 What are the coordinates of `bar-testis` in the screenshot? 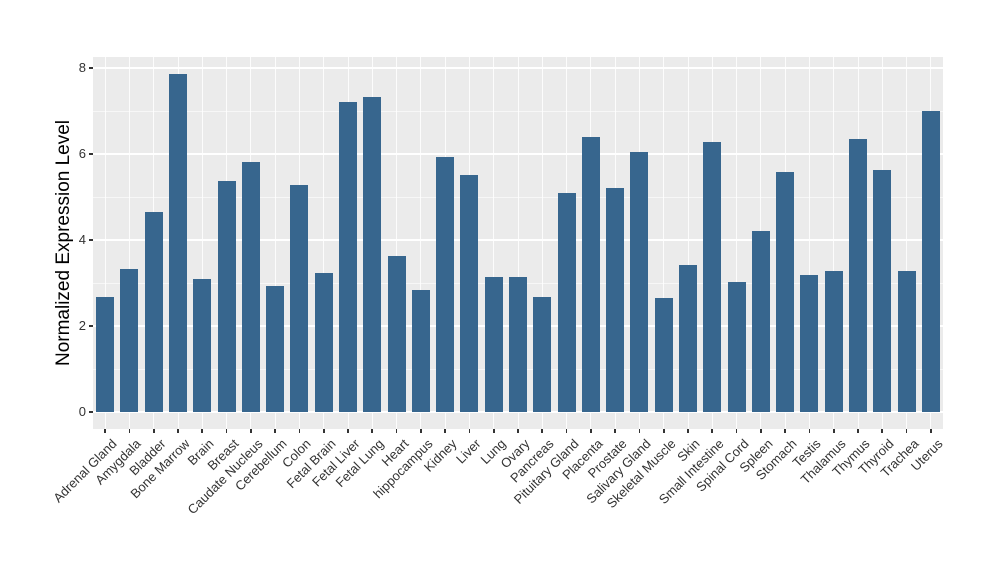 It's located at (809, 343).